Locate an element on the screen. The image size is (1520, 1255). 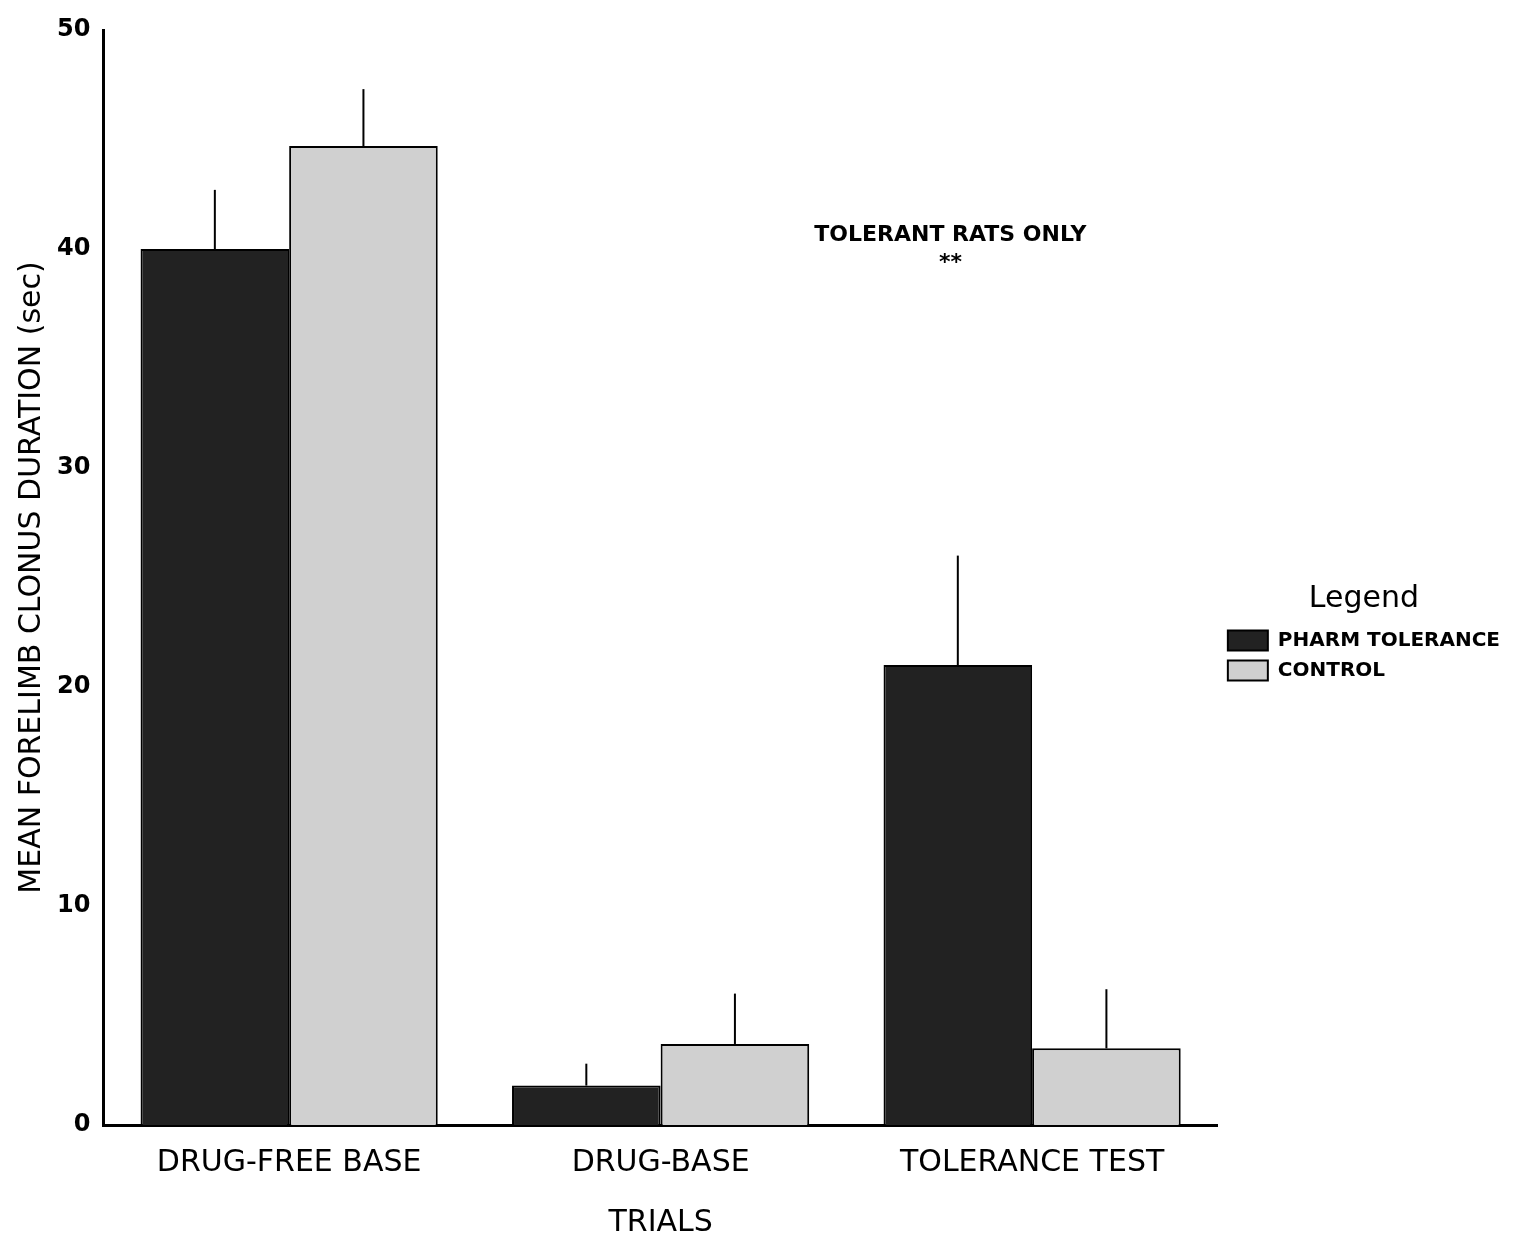
x-tick-label: DRUG-BASE is located at coordinates (660, 1160).